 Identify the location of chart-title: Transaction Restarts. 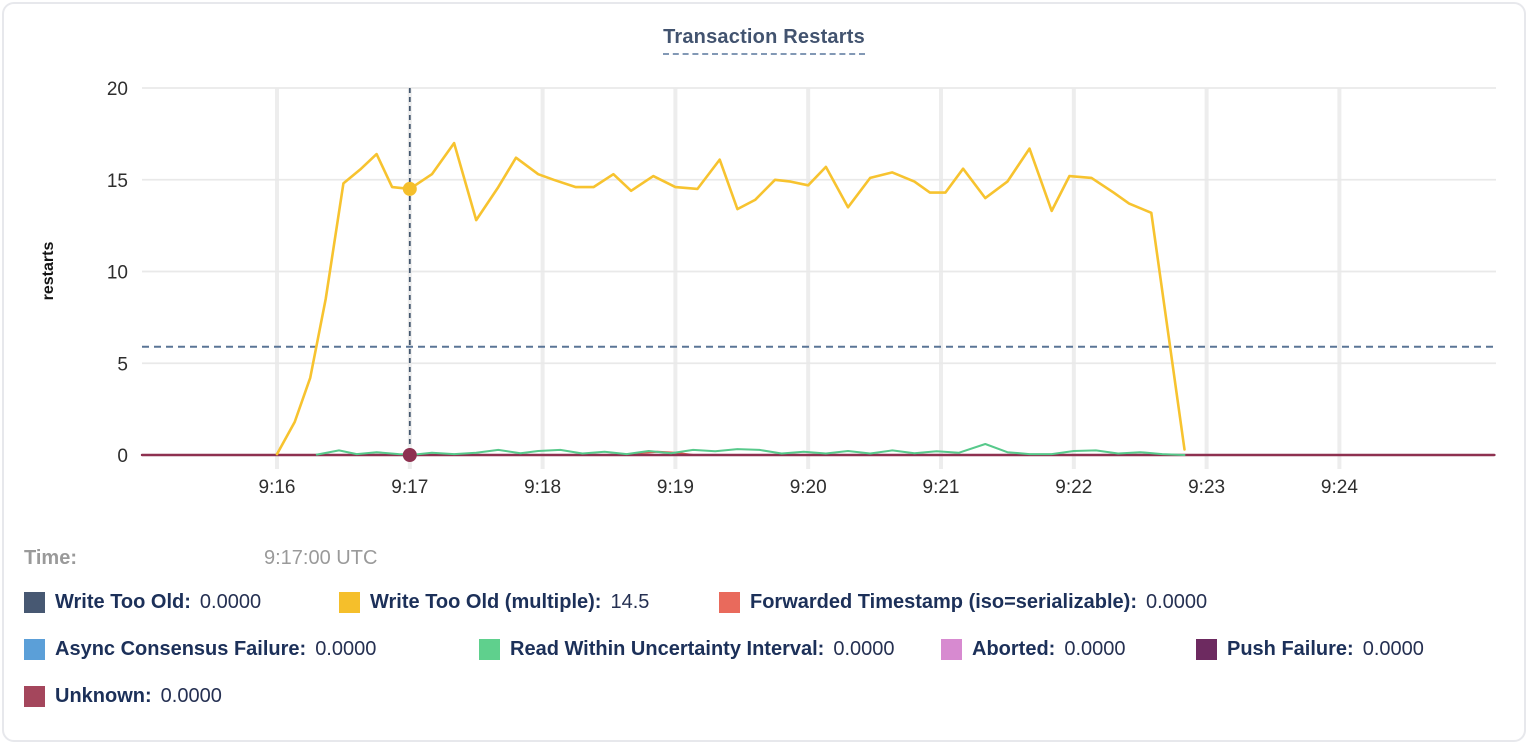
(764, 40).